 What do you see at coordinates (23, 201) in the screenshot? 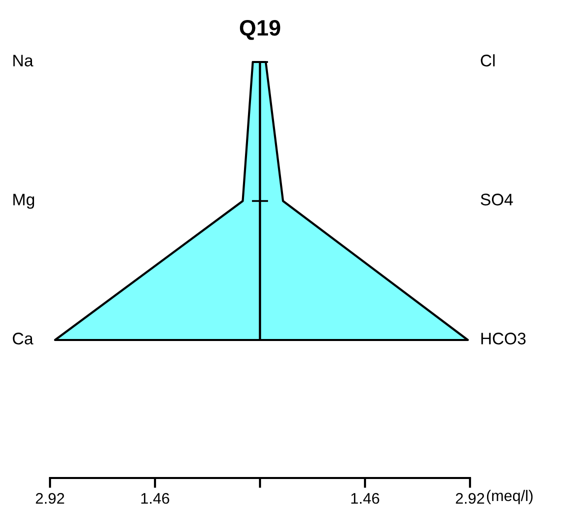
I see `y-tick-label: Mg` at bounding box center [23, 201].